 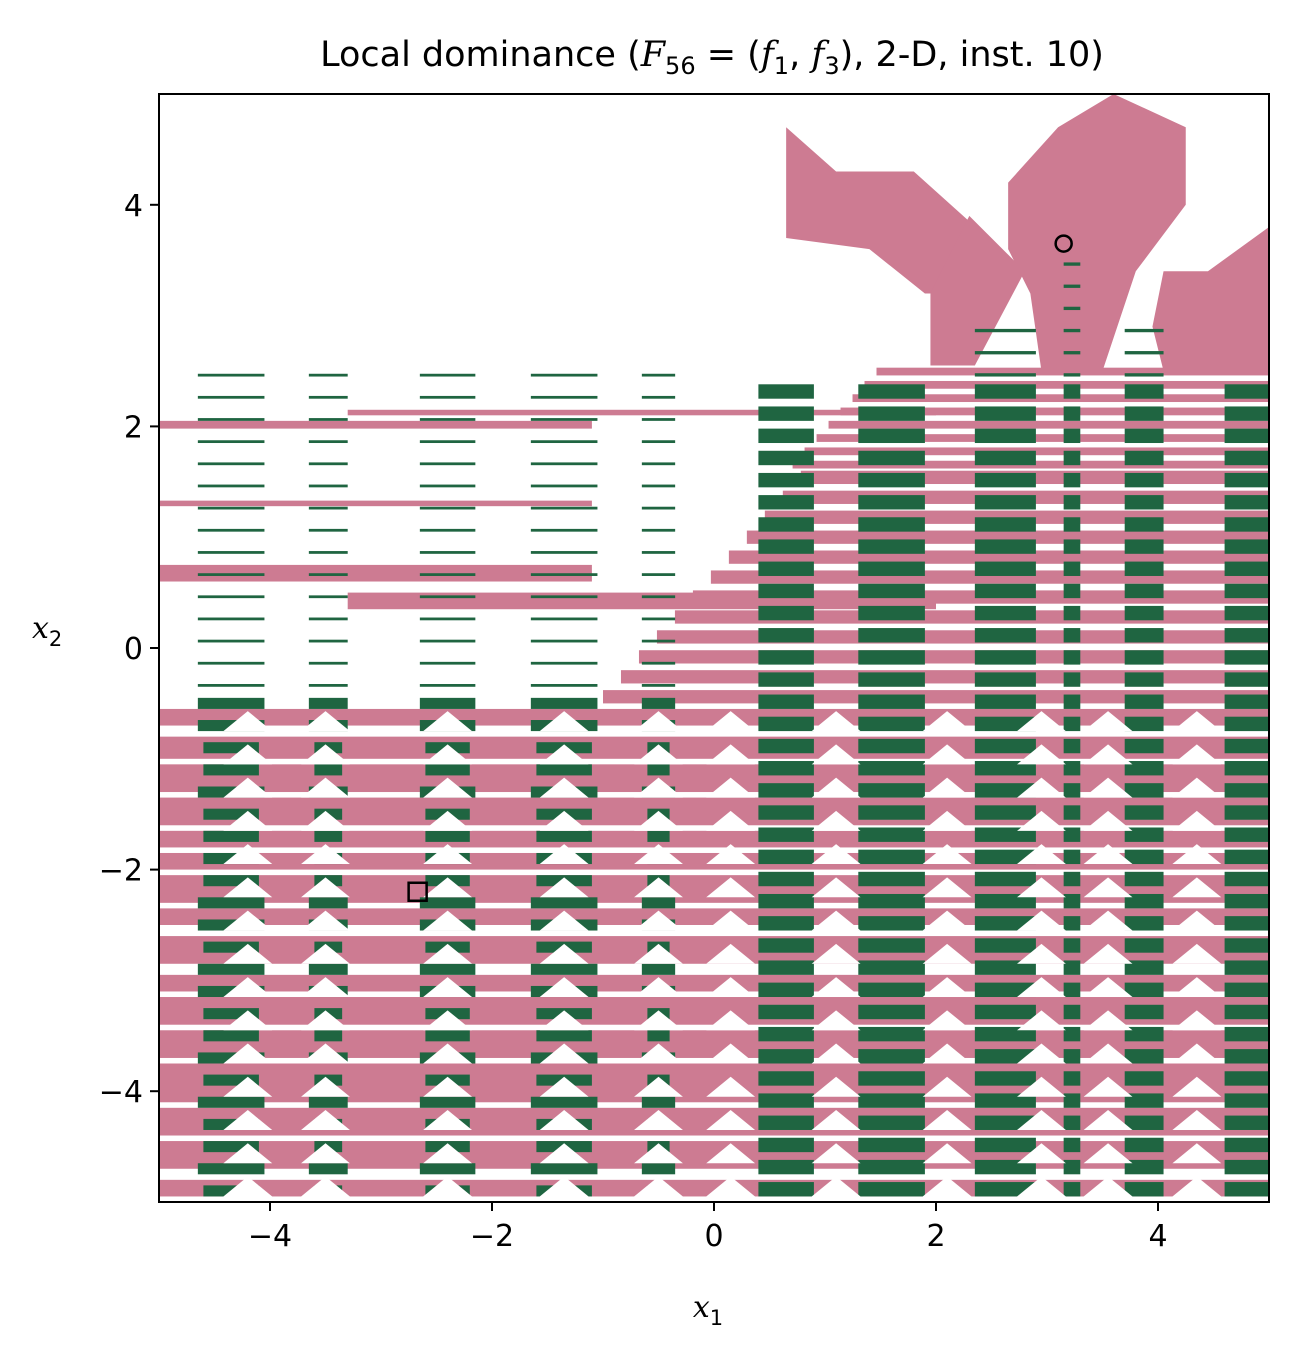 What do you see at coordinates (133, 206) in the screenshot?
I see `y-tick-label: 4` at bounding box center [133, 206].